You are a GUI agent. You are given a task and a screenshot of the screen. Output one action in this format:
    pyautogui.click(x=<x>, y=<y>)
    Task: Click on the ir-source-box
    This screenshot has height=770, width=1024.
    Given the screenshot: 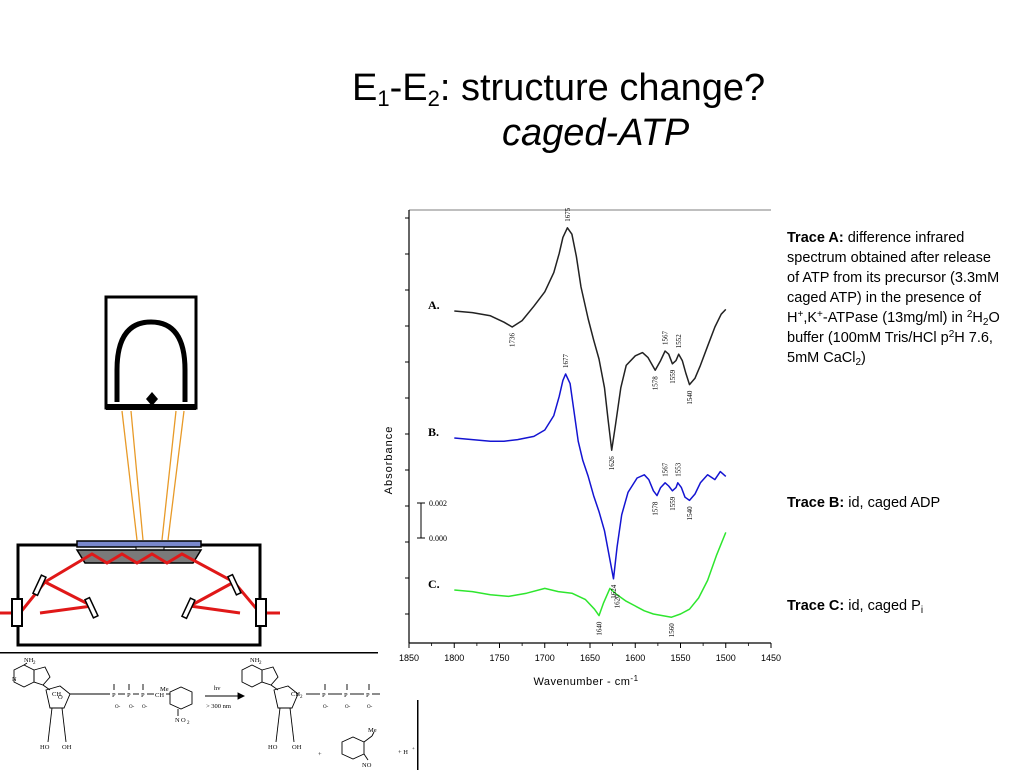 What is the action you would take?
    pyautogui.click(x=151, y=352)
    